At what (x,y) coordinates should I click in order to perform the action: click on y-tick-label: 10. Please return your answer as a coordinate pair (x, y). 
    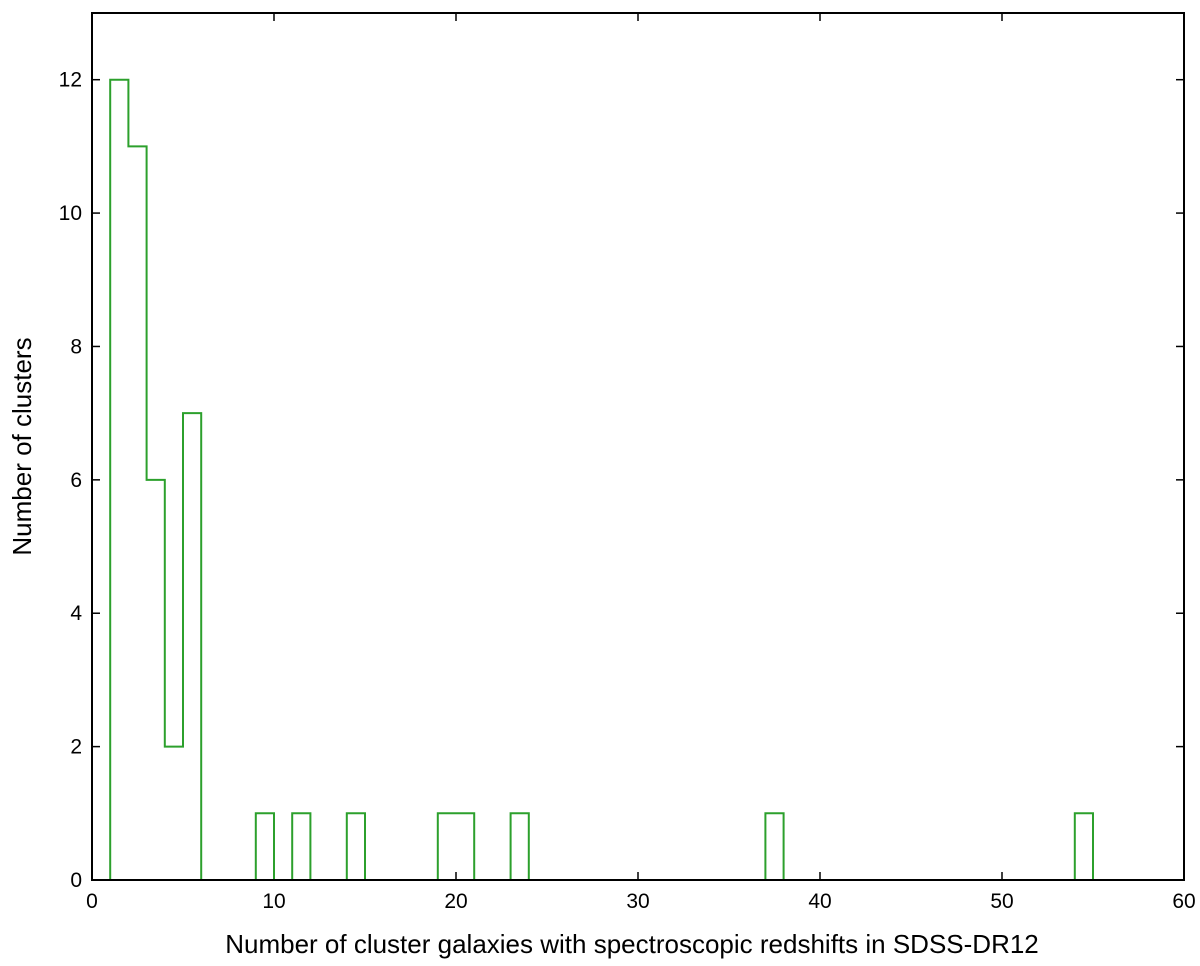
    Looking at the image, I should click on (70, 213).